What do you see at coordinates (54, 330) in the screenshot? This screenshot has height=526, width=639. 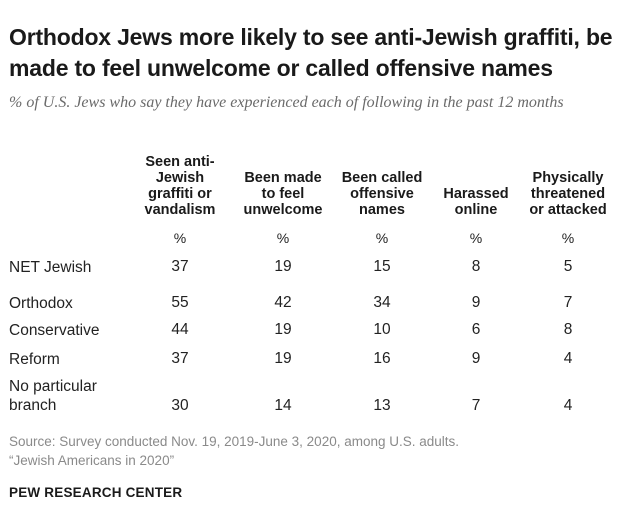 I see `row-label: Conservative` at bounding box center [54, 330].